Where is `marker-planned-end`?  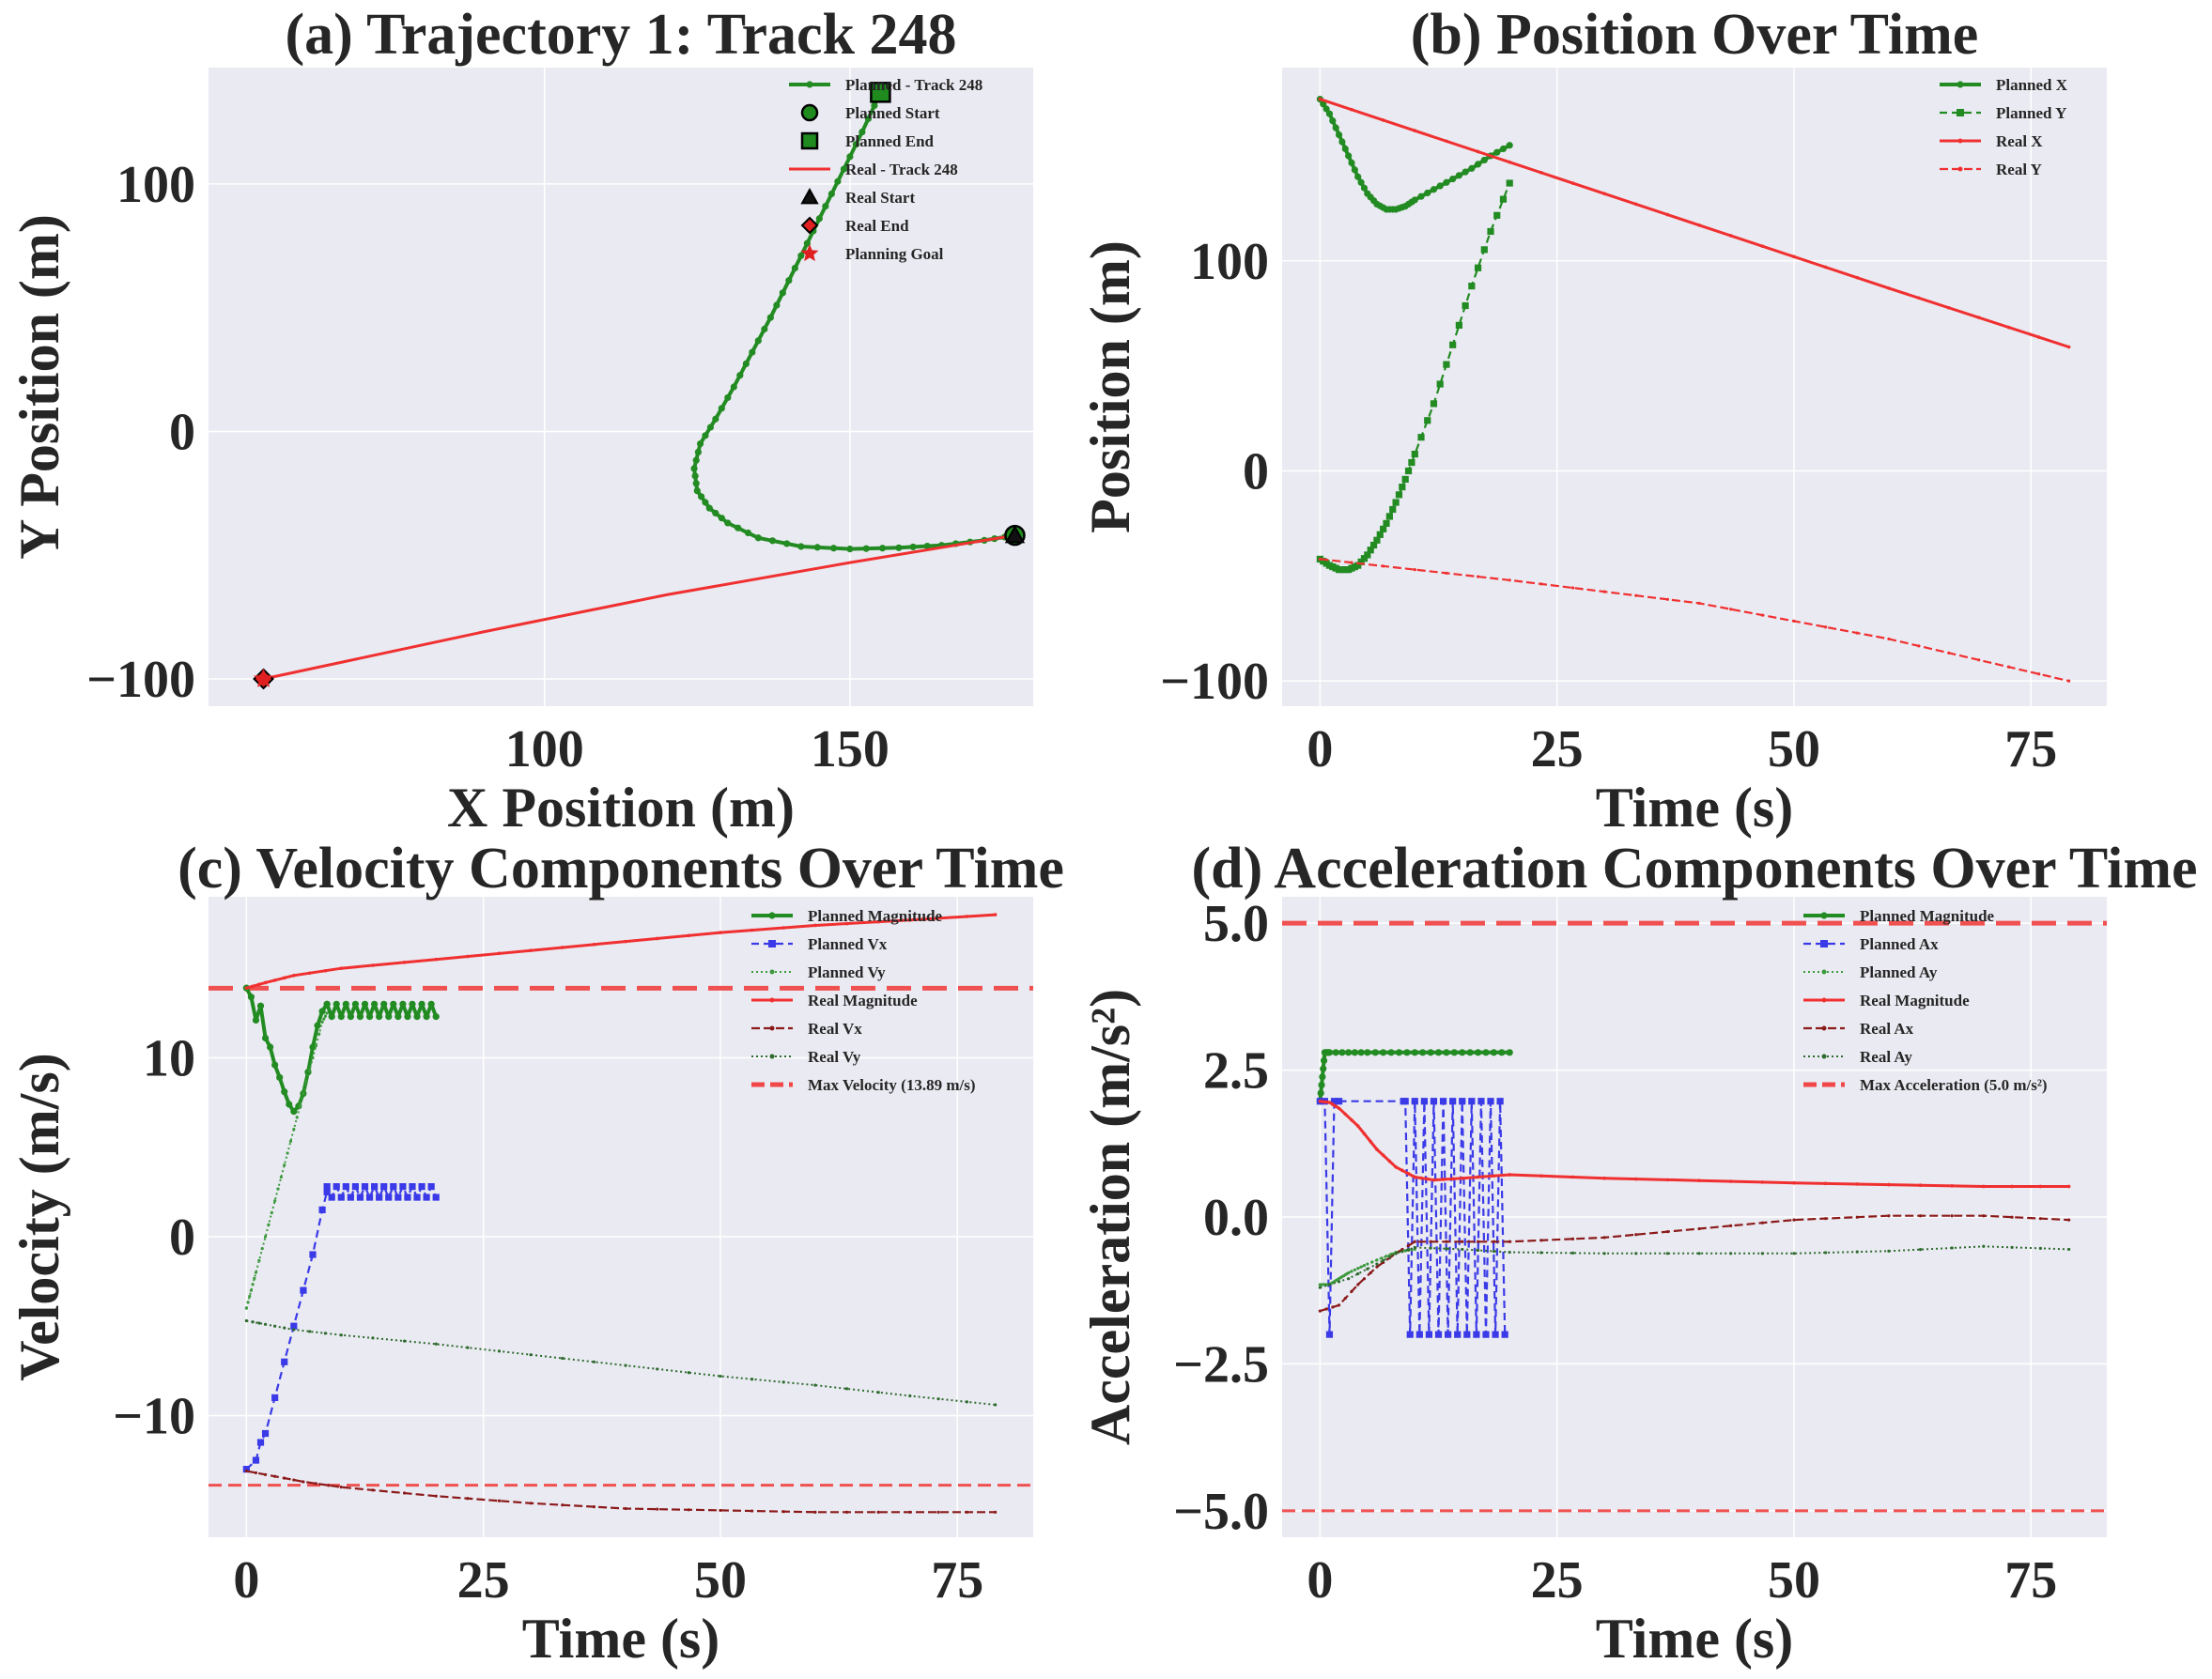 marker-planned-end is located at coordinates (880, 92).